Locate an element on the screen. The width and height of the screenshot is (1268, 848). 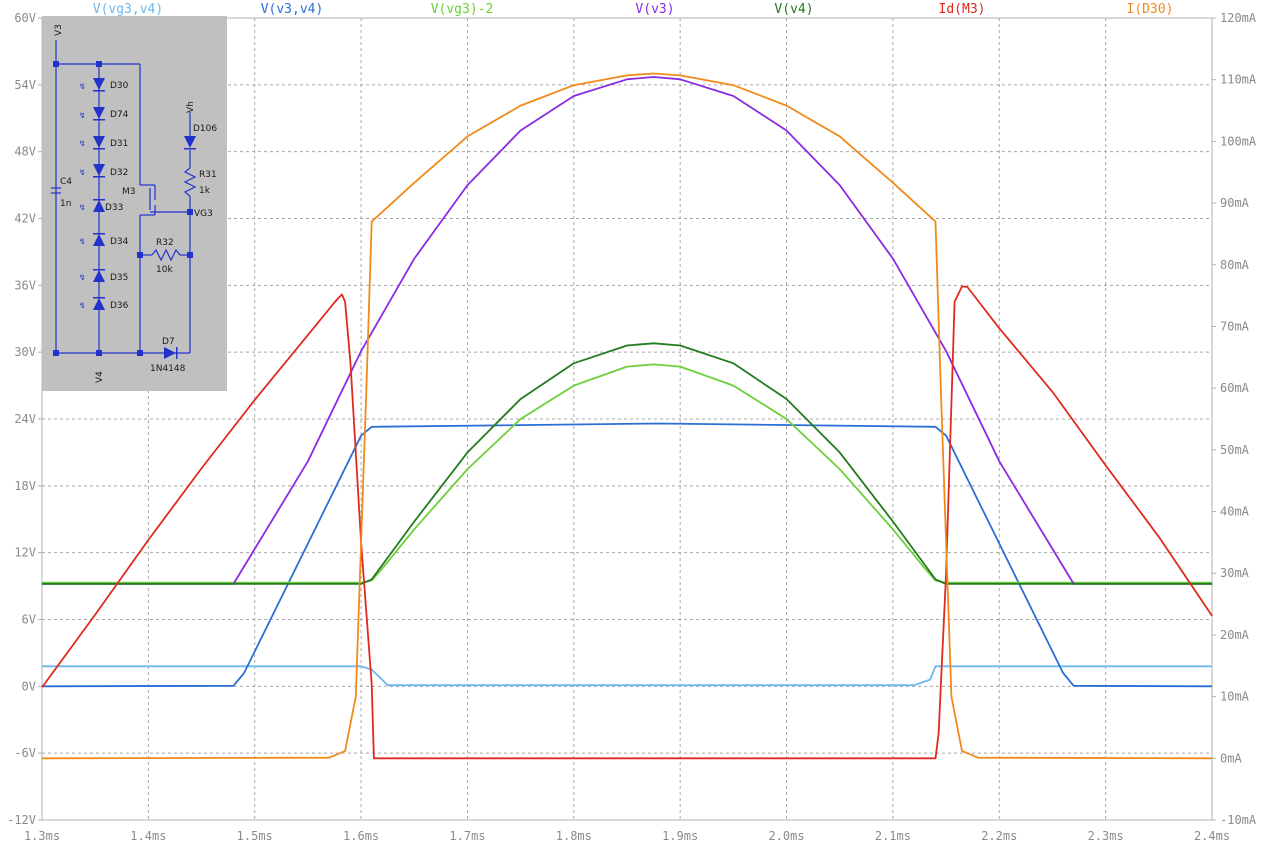
schematic-background is located at coordinates (134, 203).